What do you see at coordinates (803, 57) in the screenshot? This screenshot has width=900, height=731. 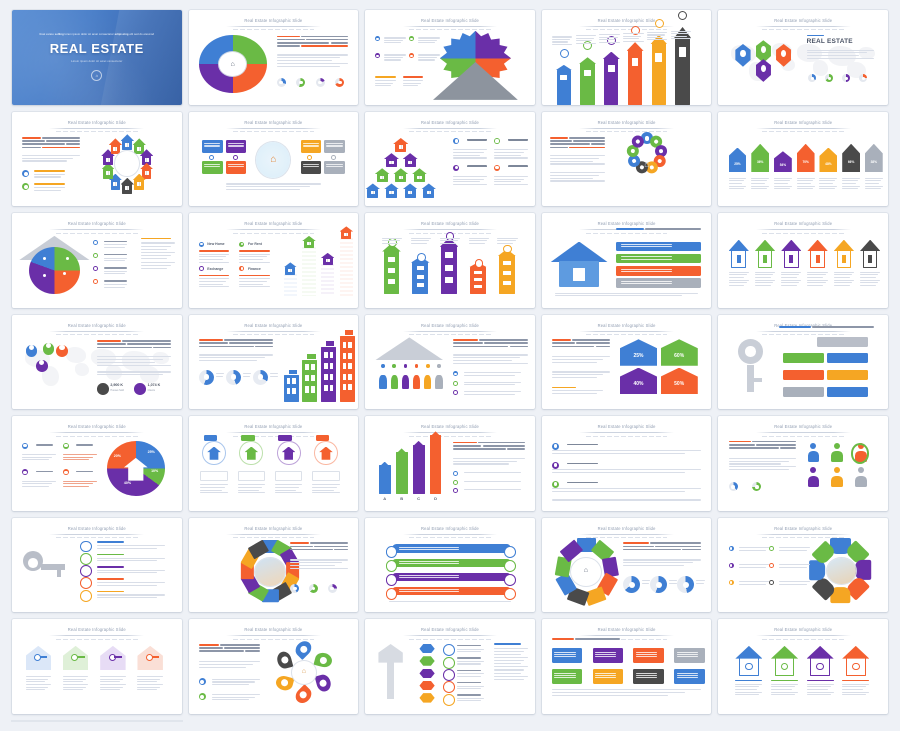 I see `slide-thumbnail: Real Estate Infographic Slide REAL ESTATE` at bounding box center [803, 57].